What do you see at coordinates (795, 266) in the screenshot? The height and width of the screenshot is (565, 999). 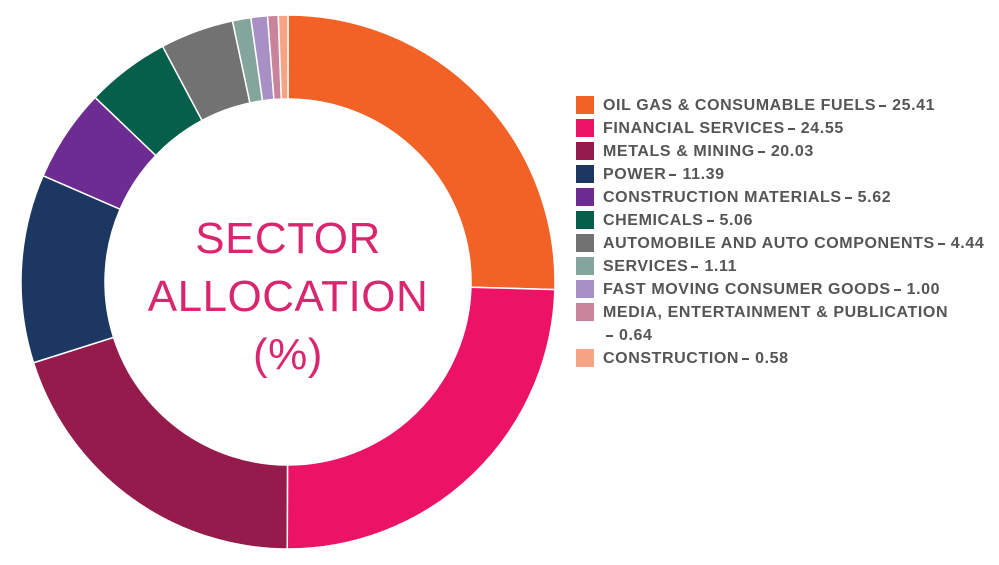 I see `legend-label: SERVICES 1.11` at bounding box center [795, 266].